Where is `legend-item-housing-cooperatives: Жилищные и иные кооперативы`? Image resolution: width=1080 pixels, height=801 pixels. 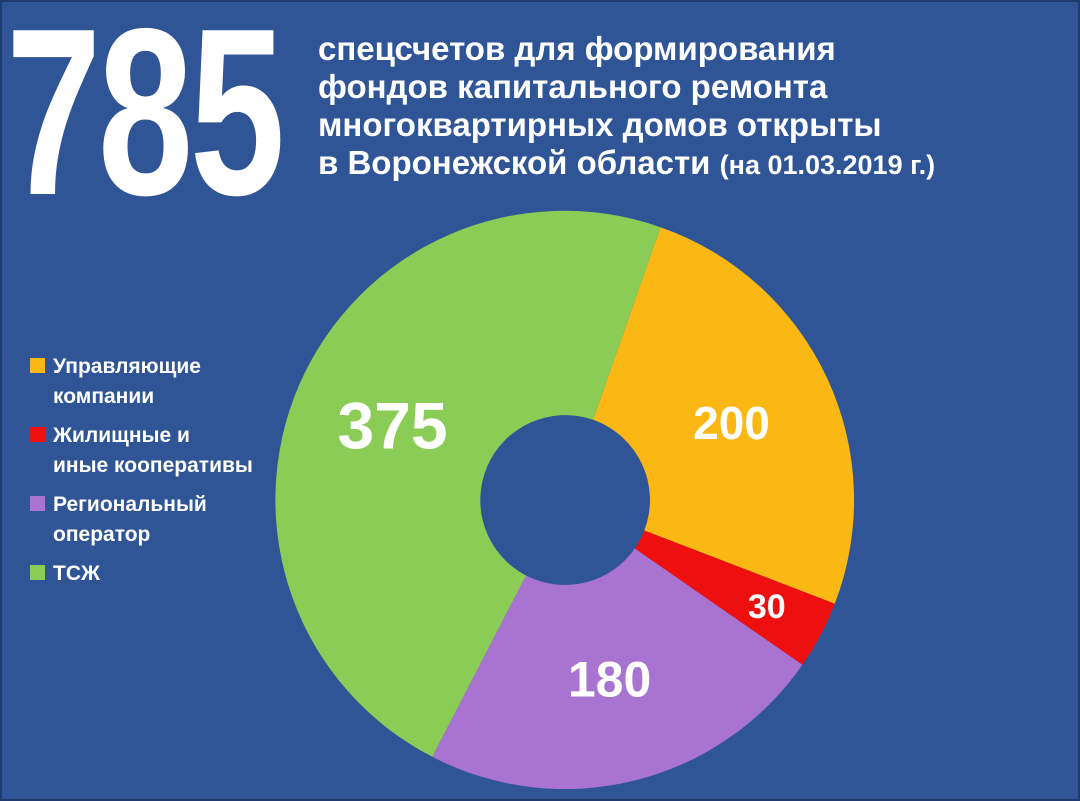 legend-item-housing-cooperatives: Жилищные и иные кооперативы is located at coordinates (150, 451).